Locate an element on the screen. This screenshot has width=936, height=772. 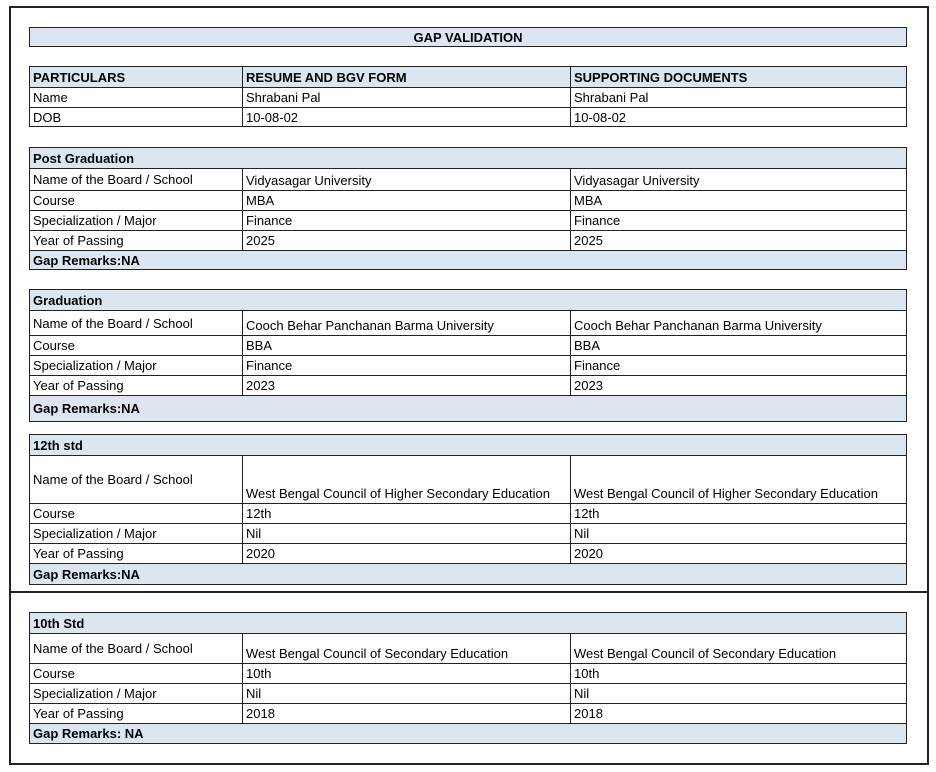
section-title: 10th Std is located at coordinates (468, 623).